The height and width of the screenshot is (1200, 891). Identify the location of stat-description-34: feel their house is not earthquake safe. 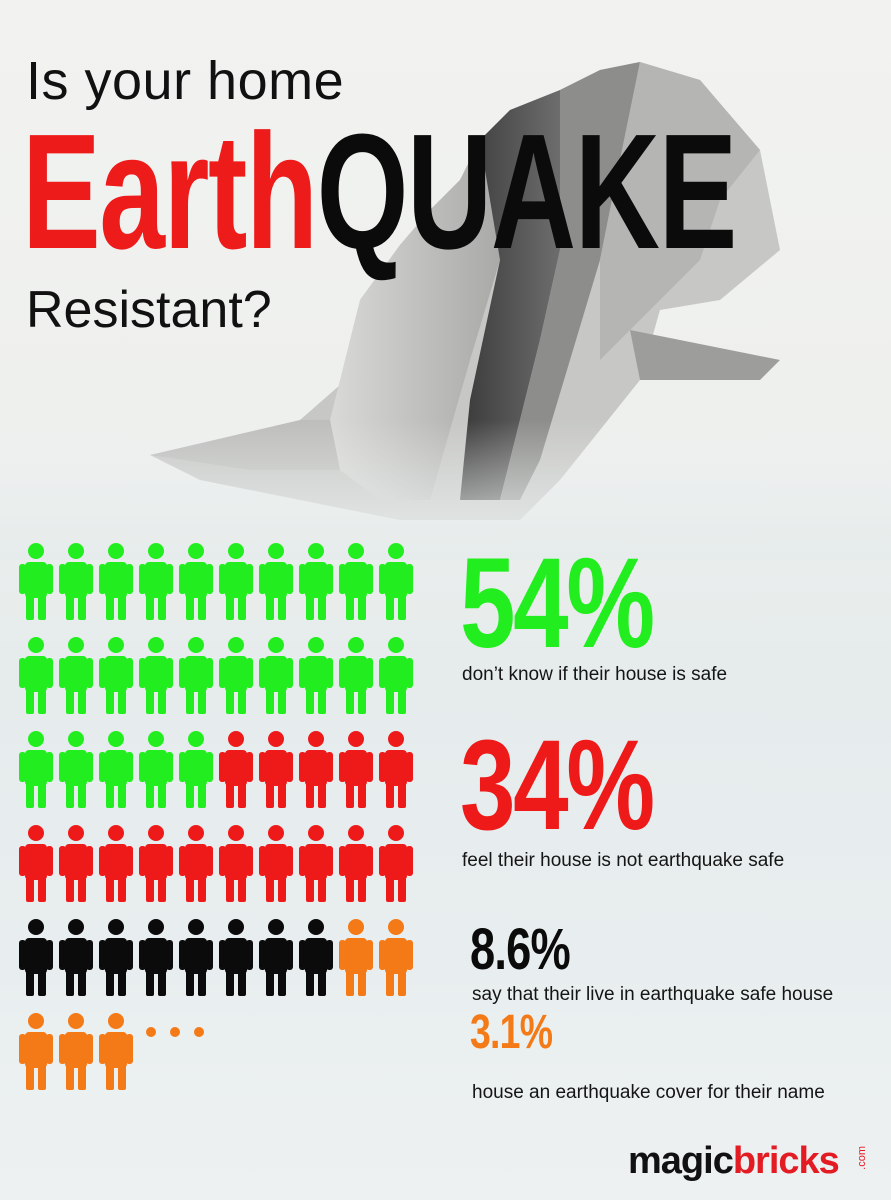
(623, 860).